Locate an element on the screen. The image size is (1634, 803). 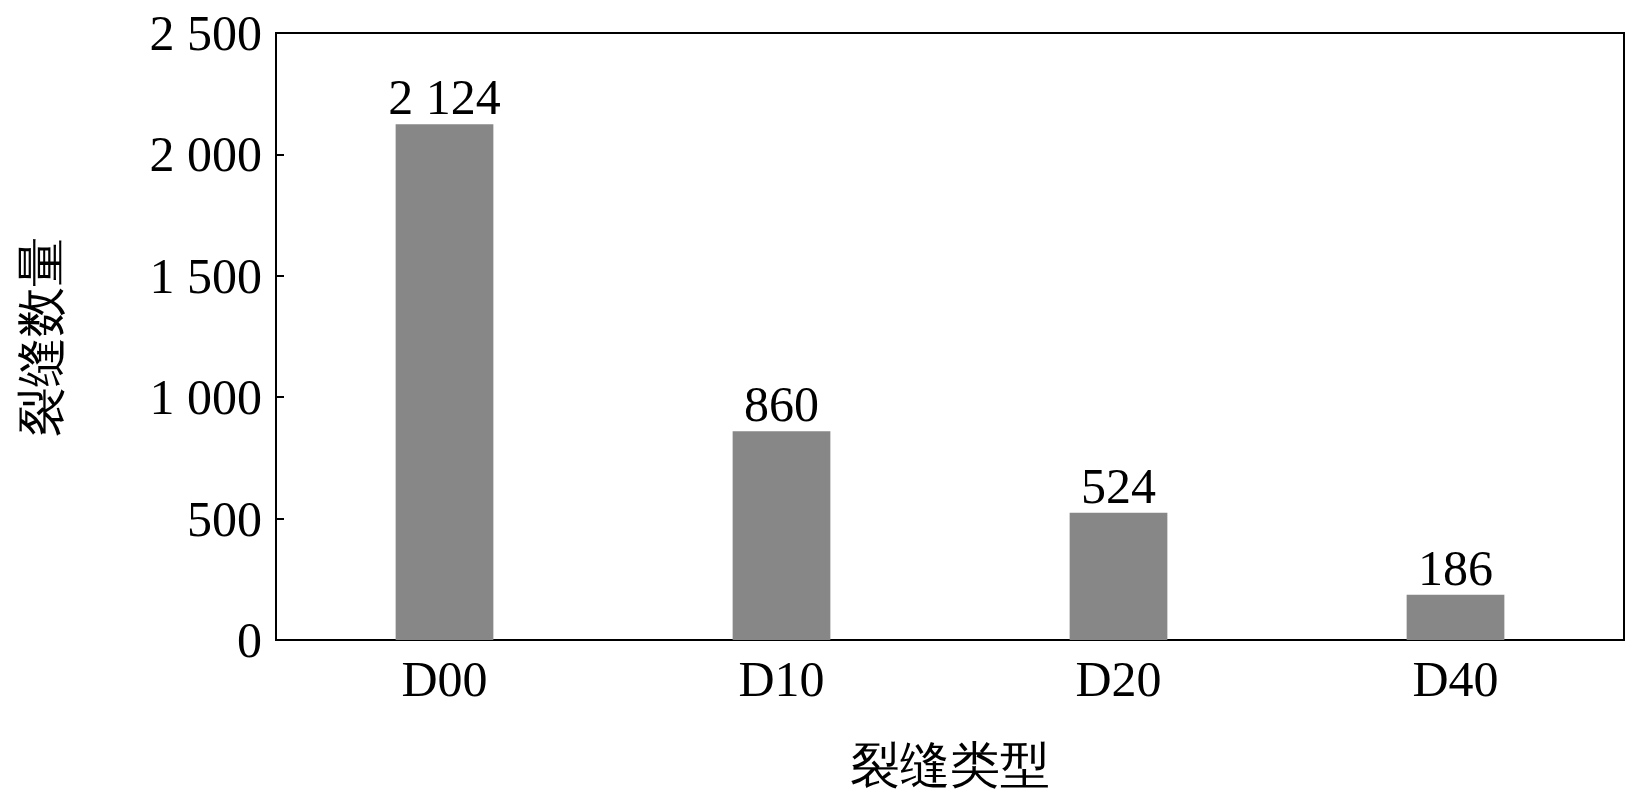
y-tick-label: 2 500 is located at coordinates (205, 33).